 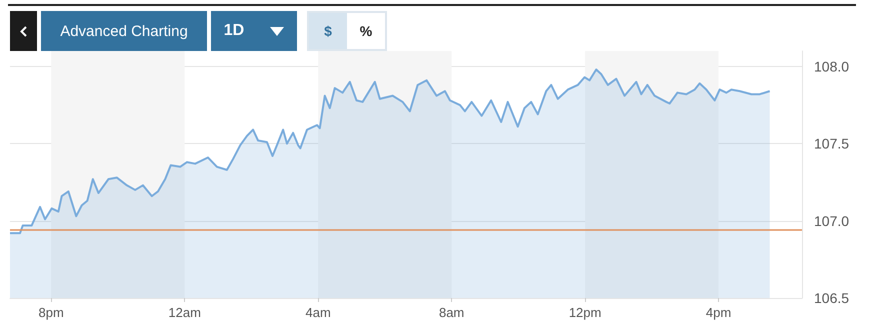 I want to click on y-tick-label: 107.5, so click(x=832, y=144).